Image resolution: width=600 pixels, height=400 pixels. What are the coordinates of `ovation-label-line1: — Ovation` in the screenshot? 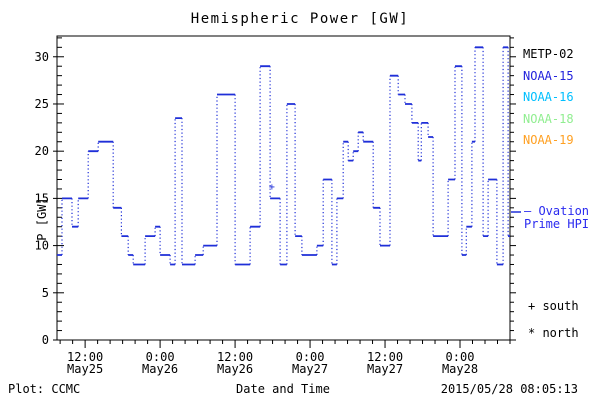 It's located at (557, 211).